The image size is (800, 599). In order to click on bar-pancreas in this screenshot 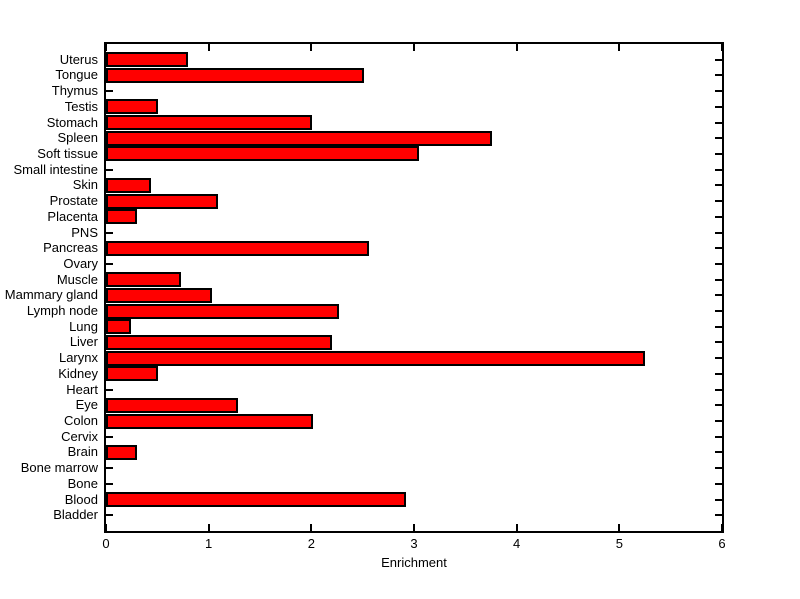, I will do `click(237, 248)`.